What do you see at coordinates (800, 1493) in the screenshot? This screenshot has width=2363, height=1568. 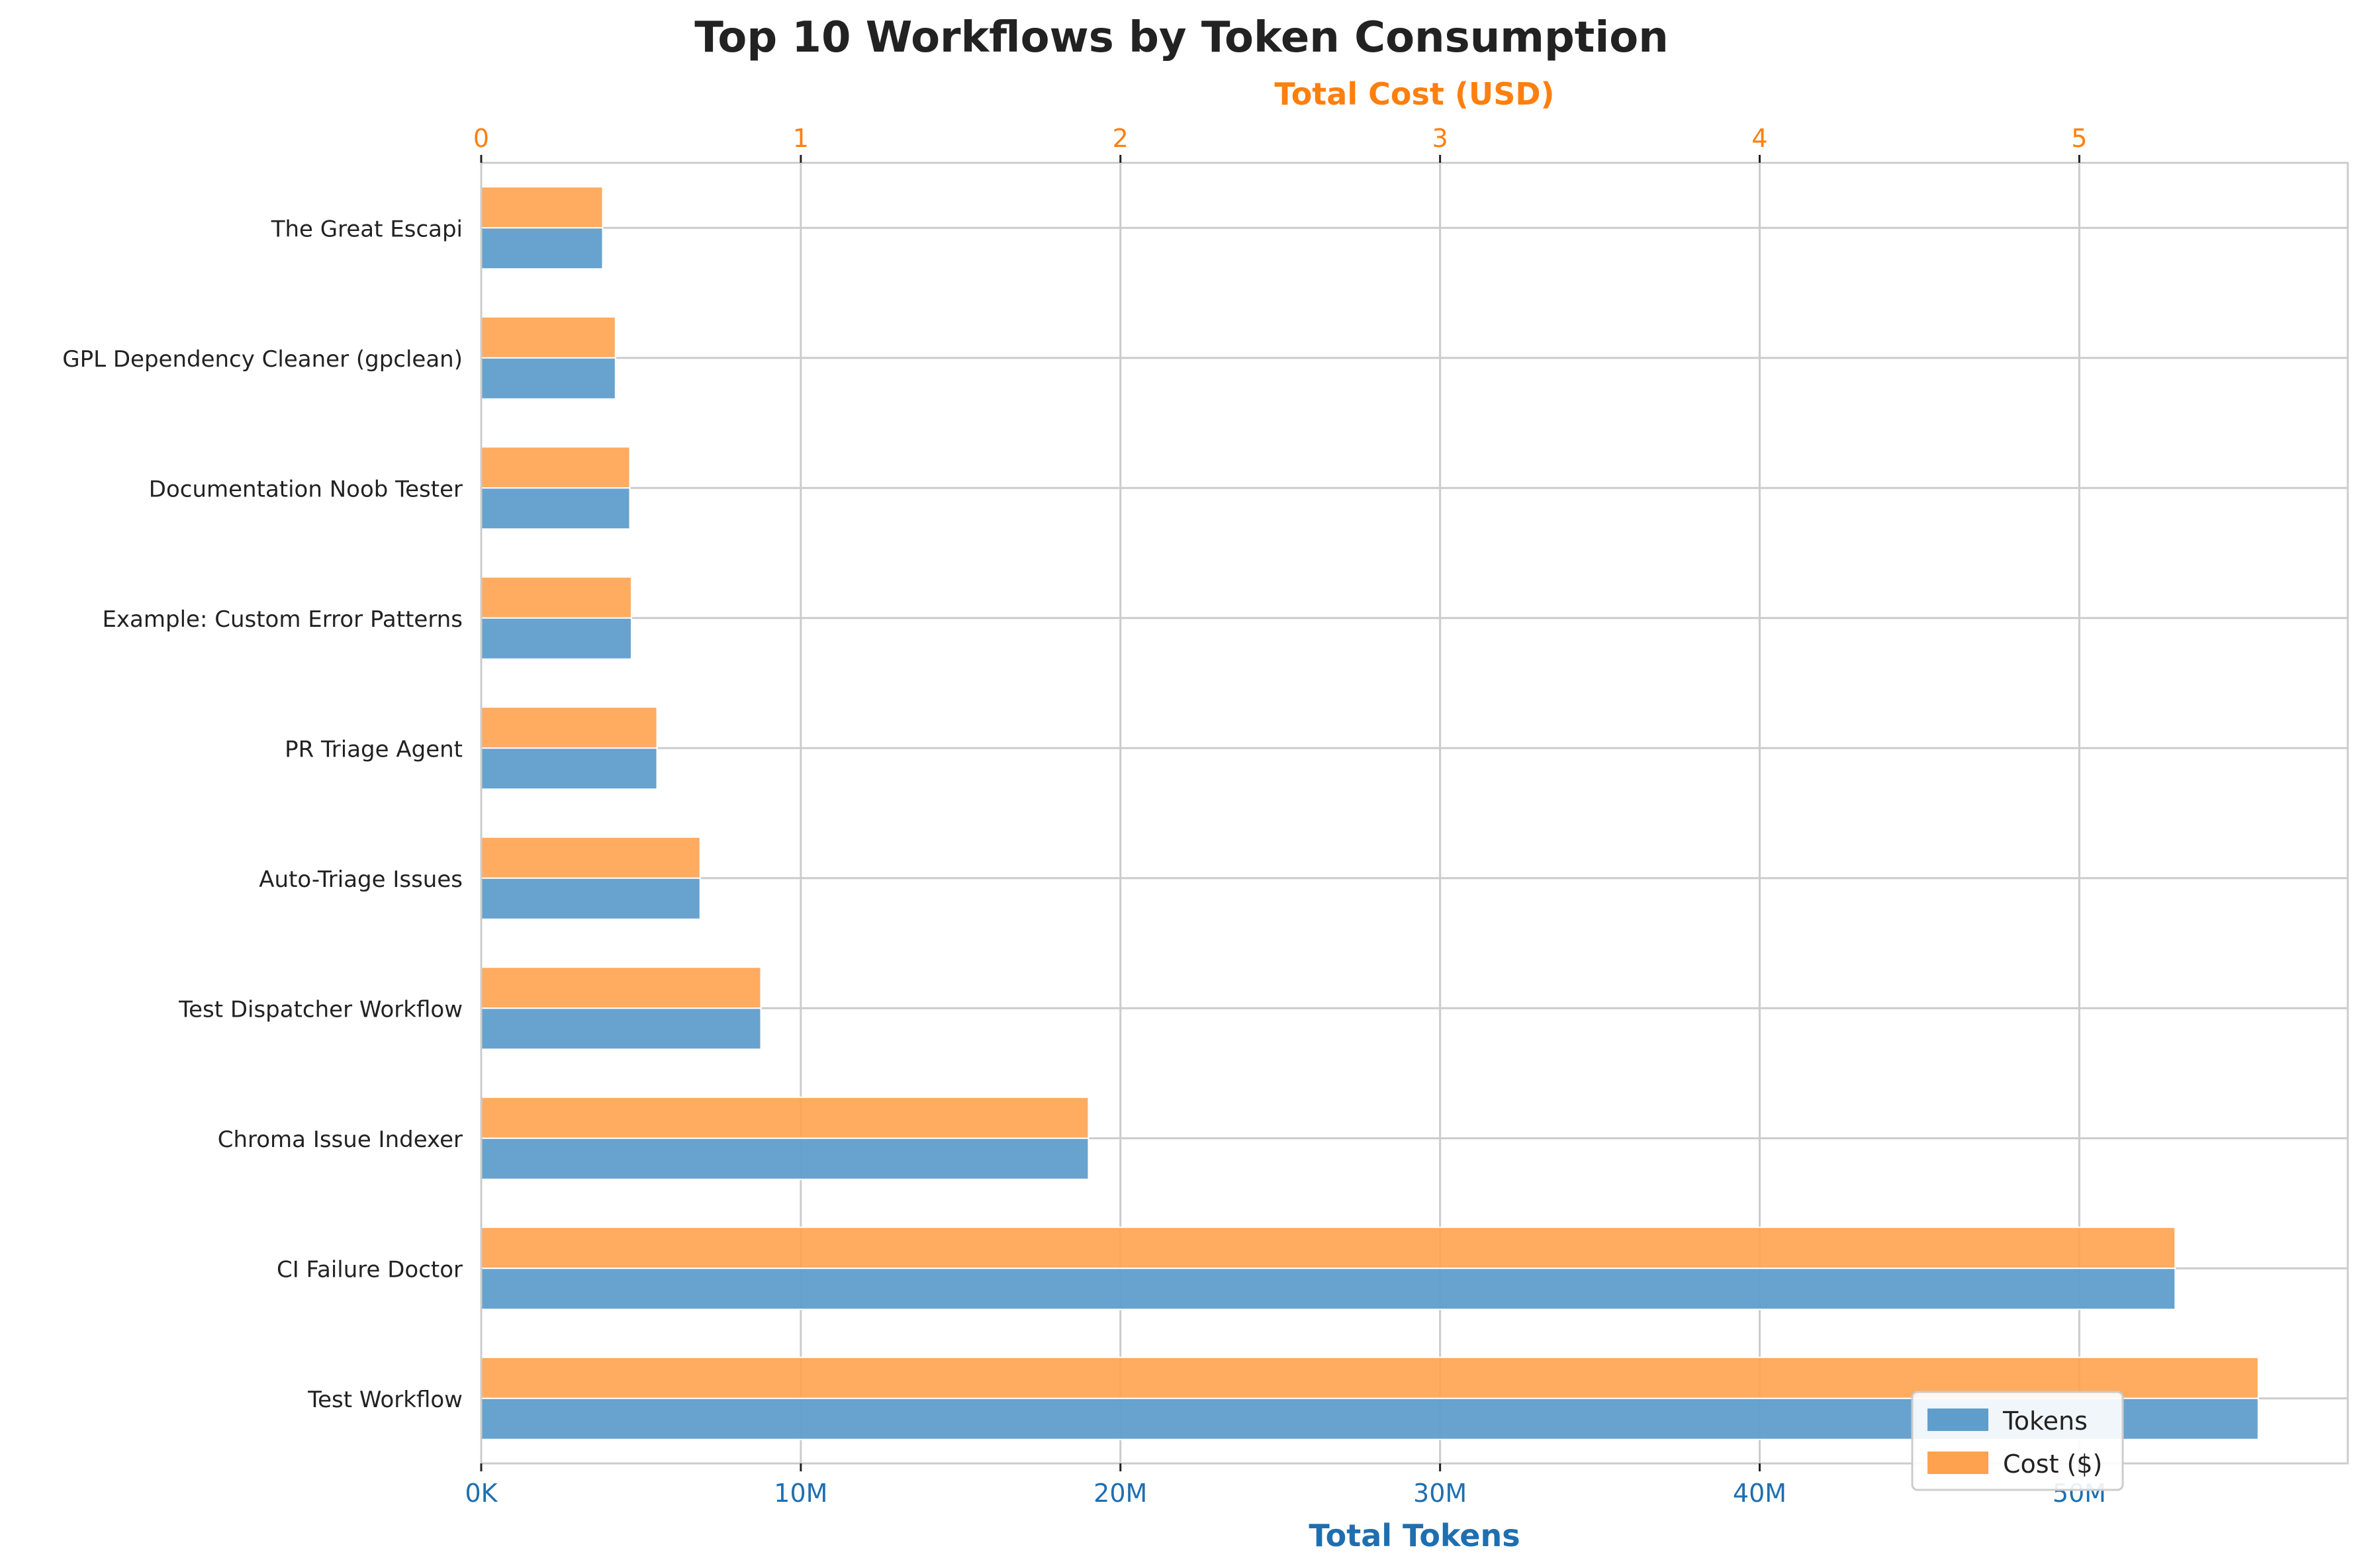 I see `tick-label-tokens: 10M` at bounding box center [800, 1493].